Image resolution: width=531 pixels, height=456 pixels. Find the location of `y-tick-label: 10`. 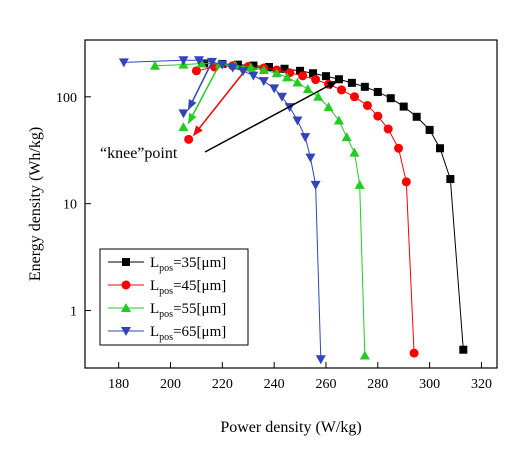

y-tick-label: 10 is located at coordinates (70, 205).